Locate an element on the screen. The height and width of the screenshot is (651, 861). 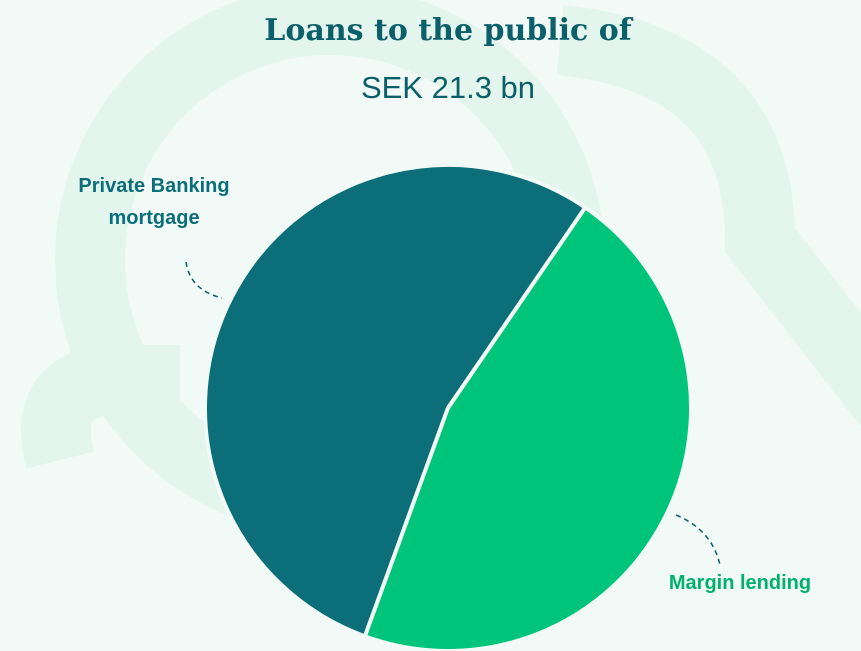
slice-label: Margin lending is located at coordinates (740, 583).